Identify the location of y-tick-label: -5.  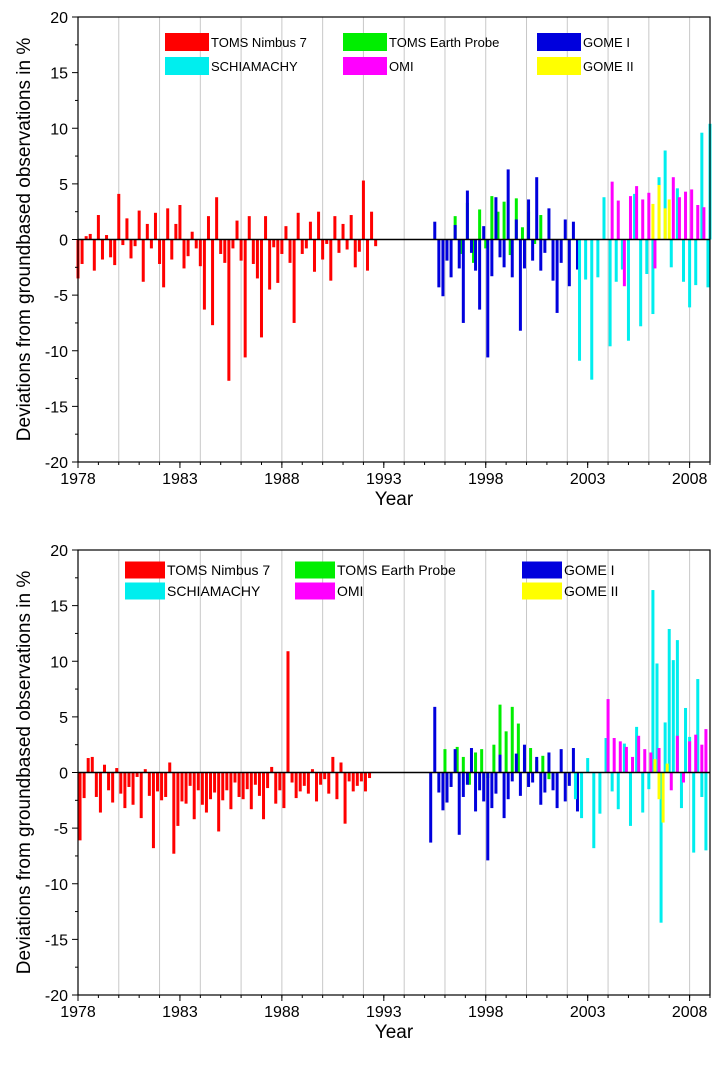
(61, 296).